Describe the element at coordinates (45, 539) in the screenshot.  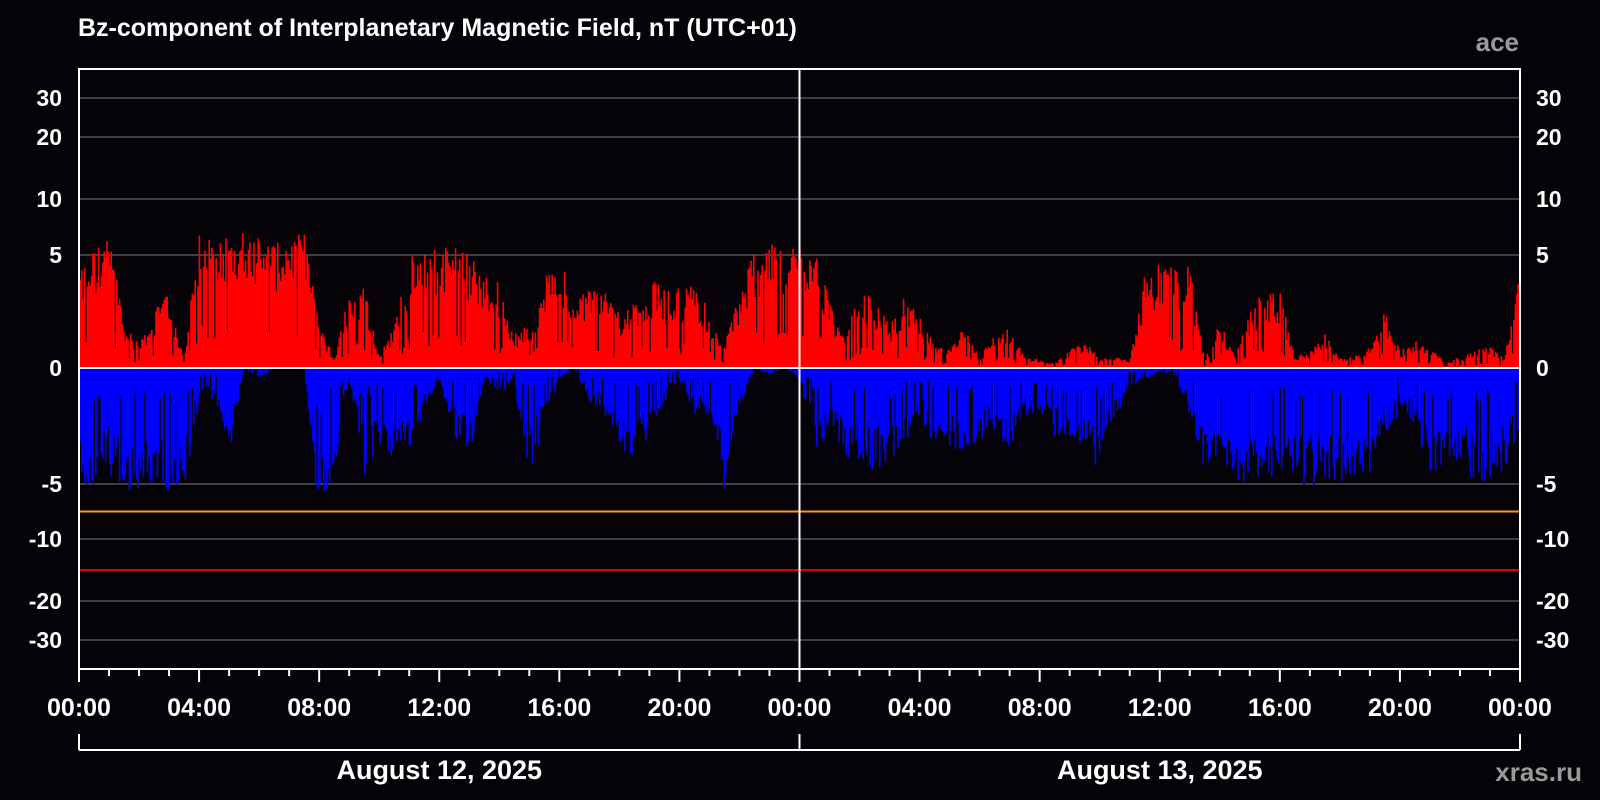
I see `y-tick-label-left: -10` at that location.